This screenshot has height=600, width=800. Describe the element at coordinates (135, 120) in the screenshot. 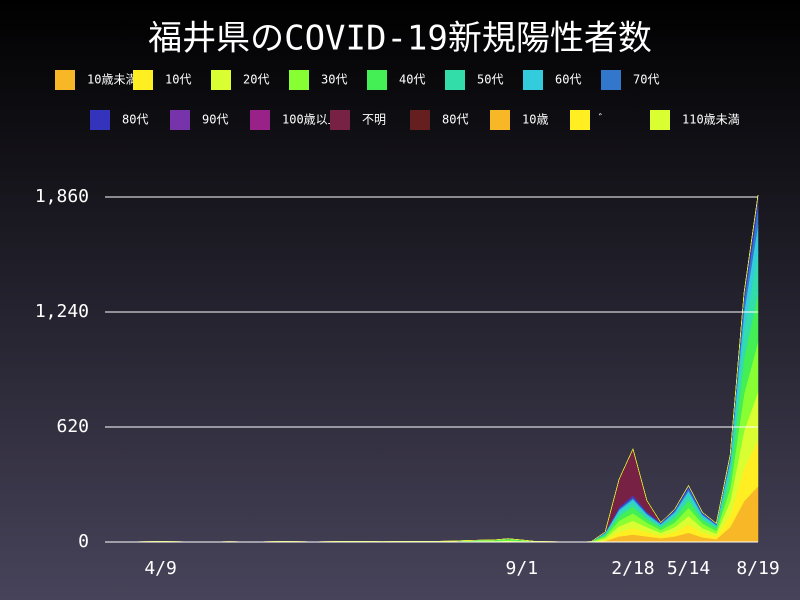

I see `legend-label: 80代` at that location.